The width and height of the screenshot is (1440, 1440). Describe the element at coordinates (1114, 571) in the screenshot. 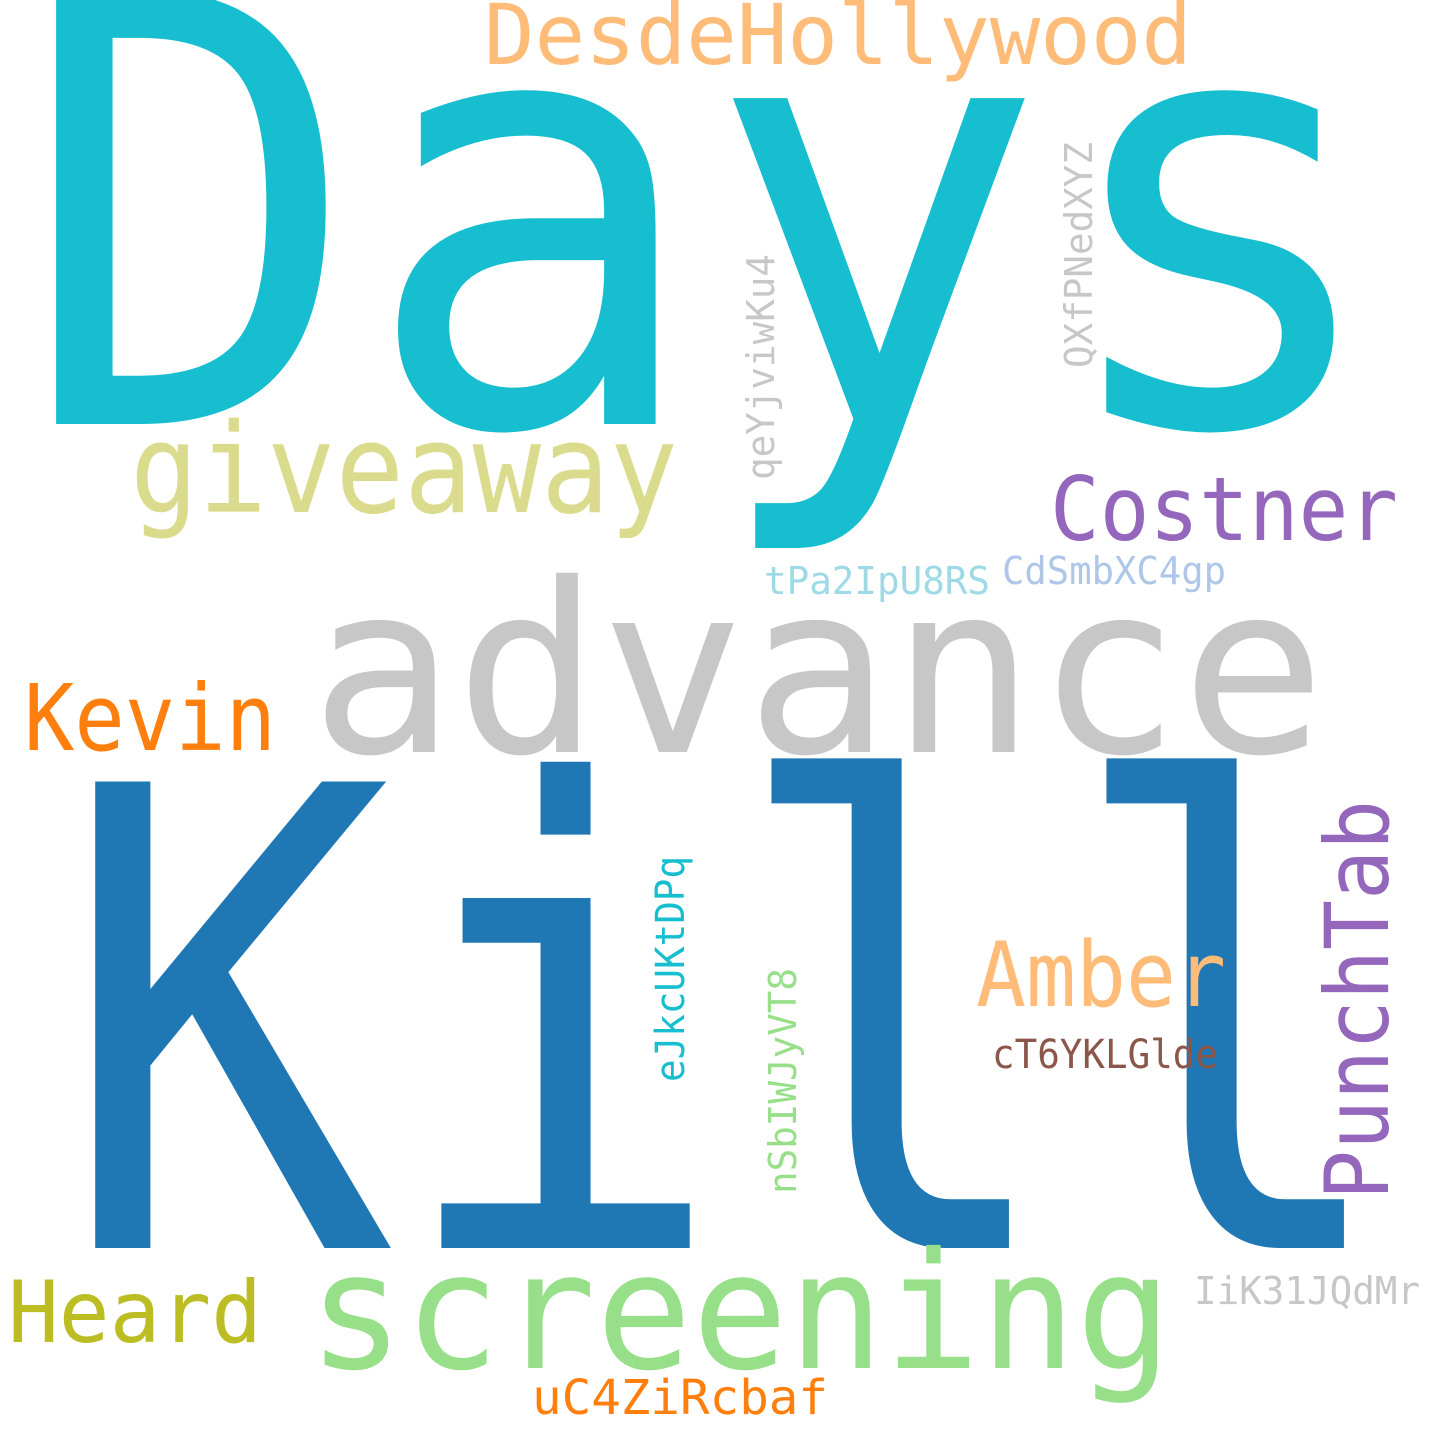

I see `word-cdsmbxc4gp: CdSmbXC4gp` at that location.